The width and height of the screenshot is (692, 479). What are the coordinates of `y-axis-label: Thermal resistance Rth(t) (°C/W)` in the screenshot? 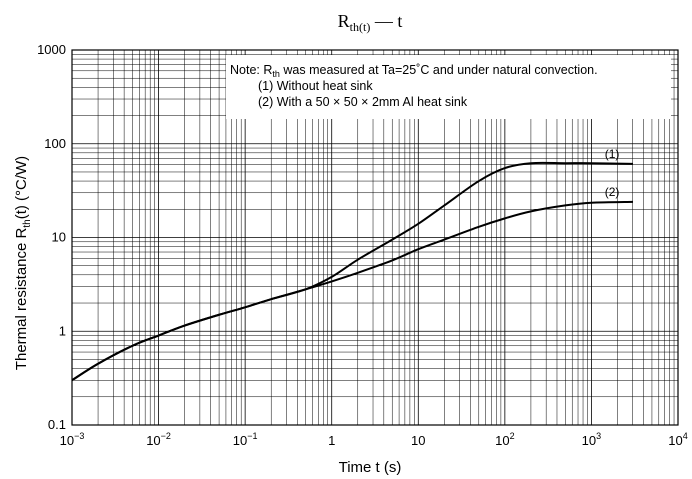 It's located at (23, 263).